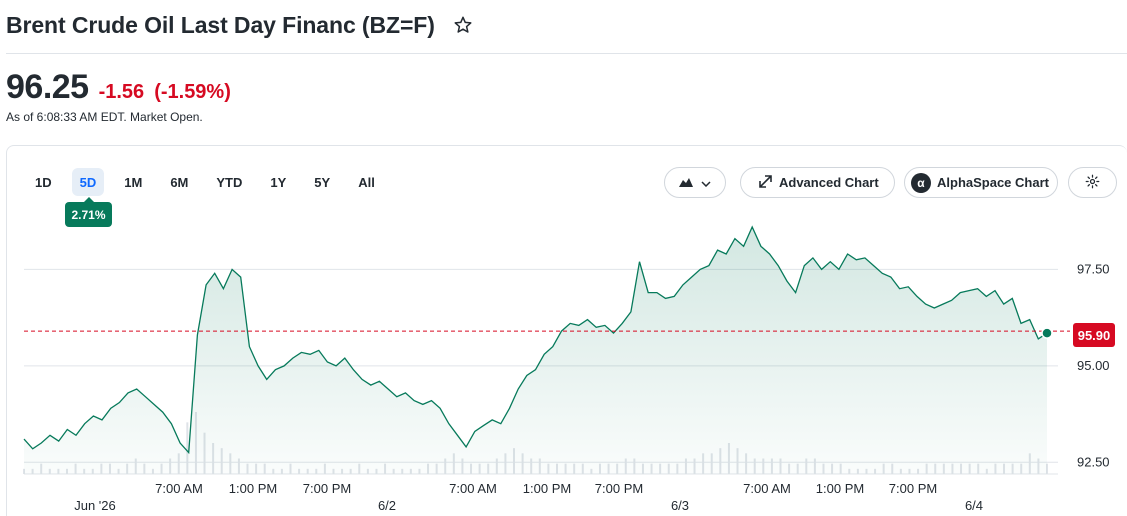 The image size is (1127, 516). What do you see at coordinates (1093, 365) in the screenshot?
I see `y-tick-label: 95.00` at bounding box center [1093, 365].